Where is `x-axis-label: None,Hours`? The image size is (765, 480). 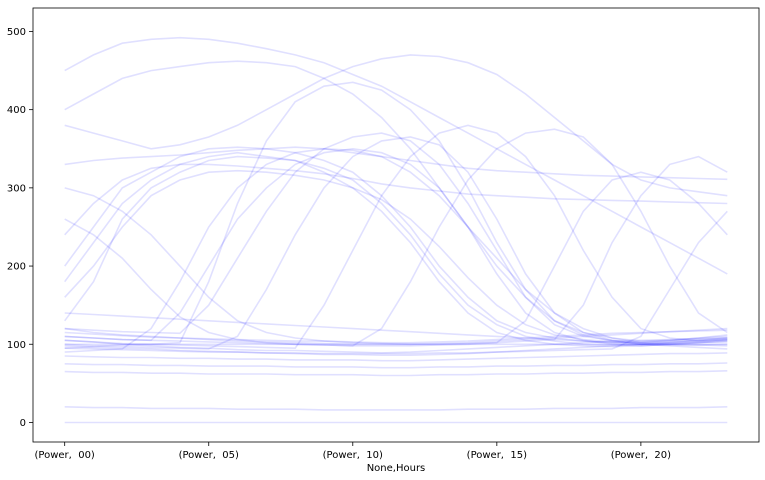
x-axis-label: None,Hours is located at coordinates (396, 468).